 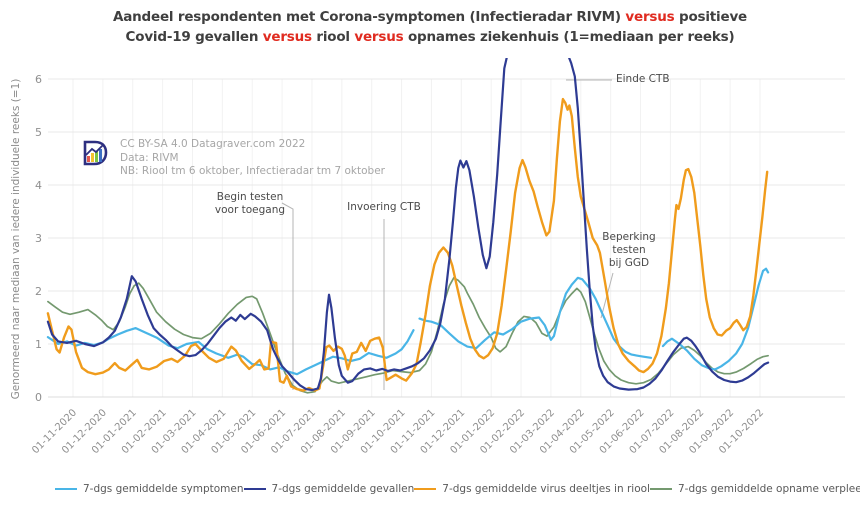 I want to click on y-tick-label: 4, so click(x=38, y=185).